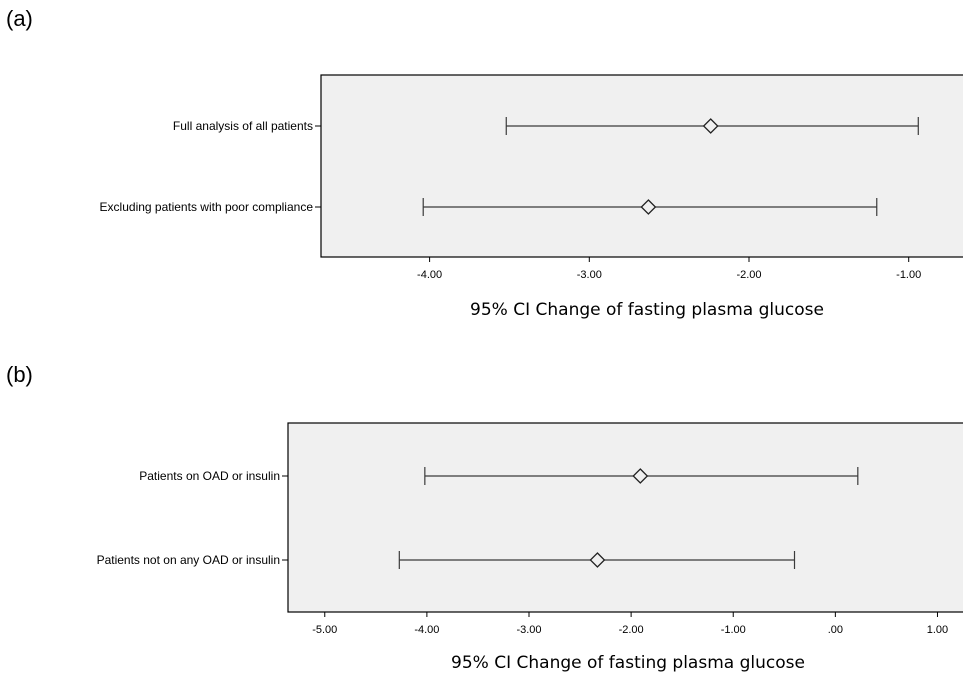  Describe the element at coordinates (19, 374) in the screenshot. I see `panel-label-b: (b)` at that location.